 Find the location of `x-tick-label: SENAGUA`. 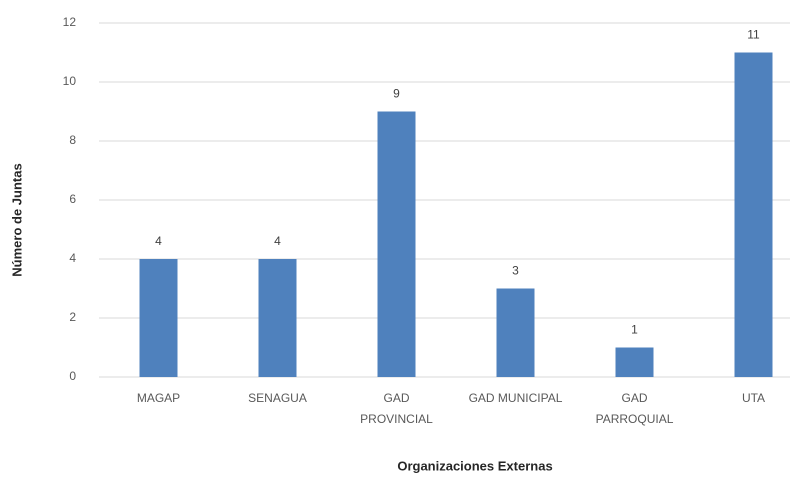

x-tick-label: SENAGUA is located at coordinates (277, 398).